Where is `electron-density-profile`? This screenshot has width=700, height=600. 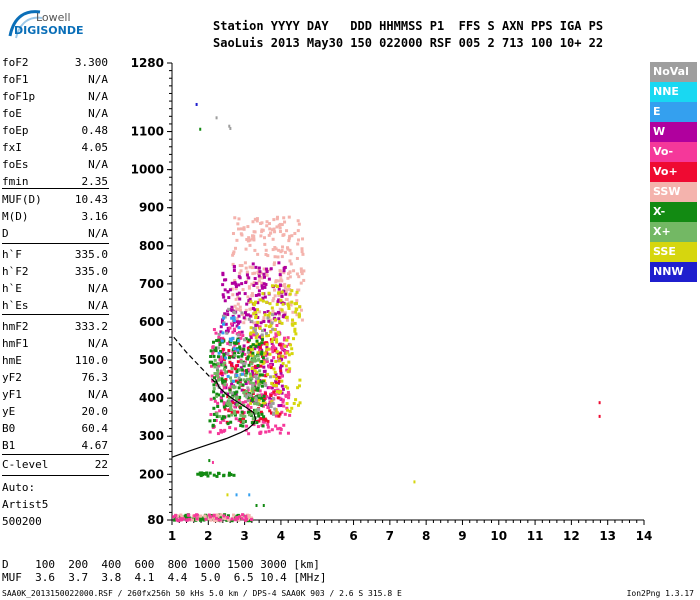 electron-density-profile is located at coordinates (214, 418).